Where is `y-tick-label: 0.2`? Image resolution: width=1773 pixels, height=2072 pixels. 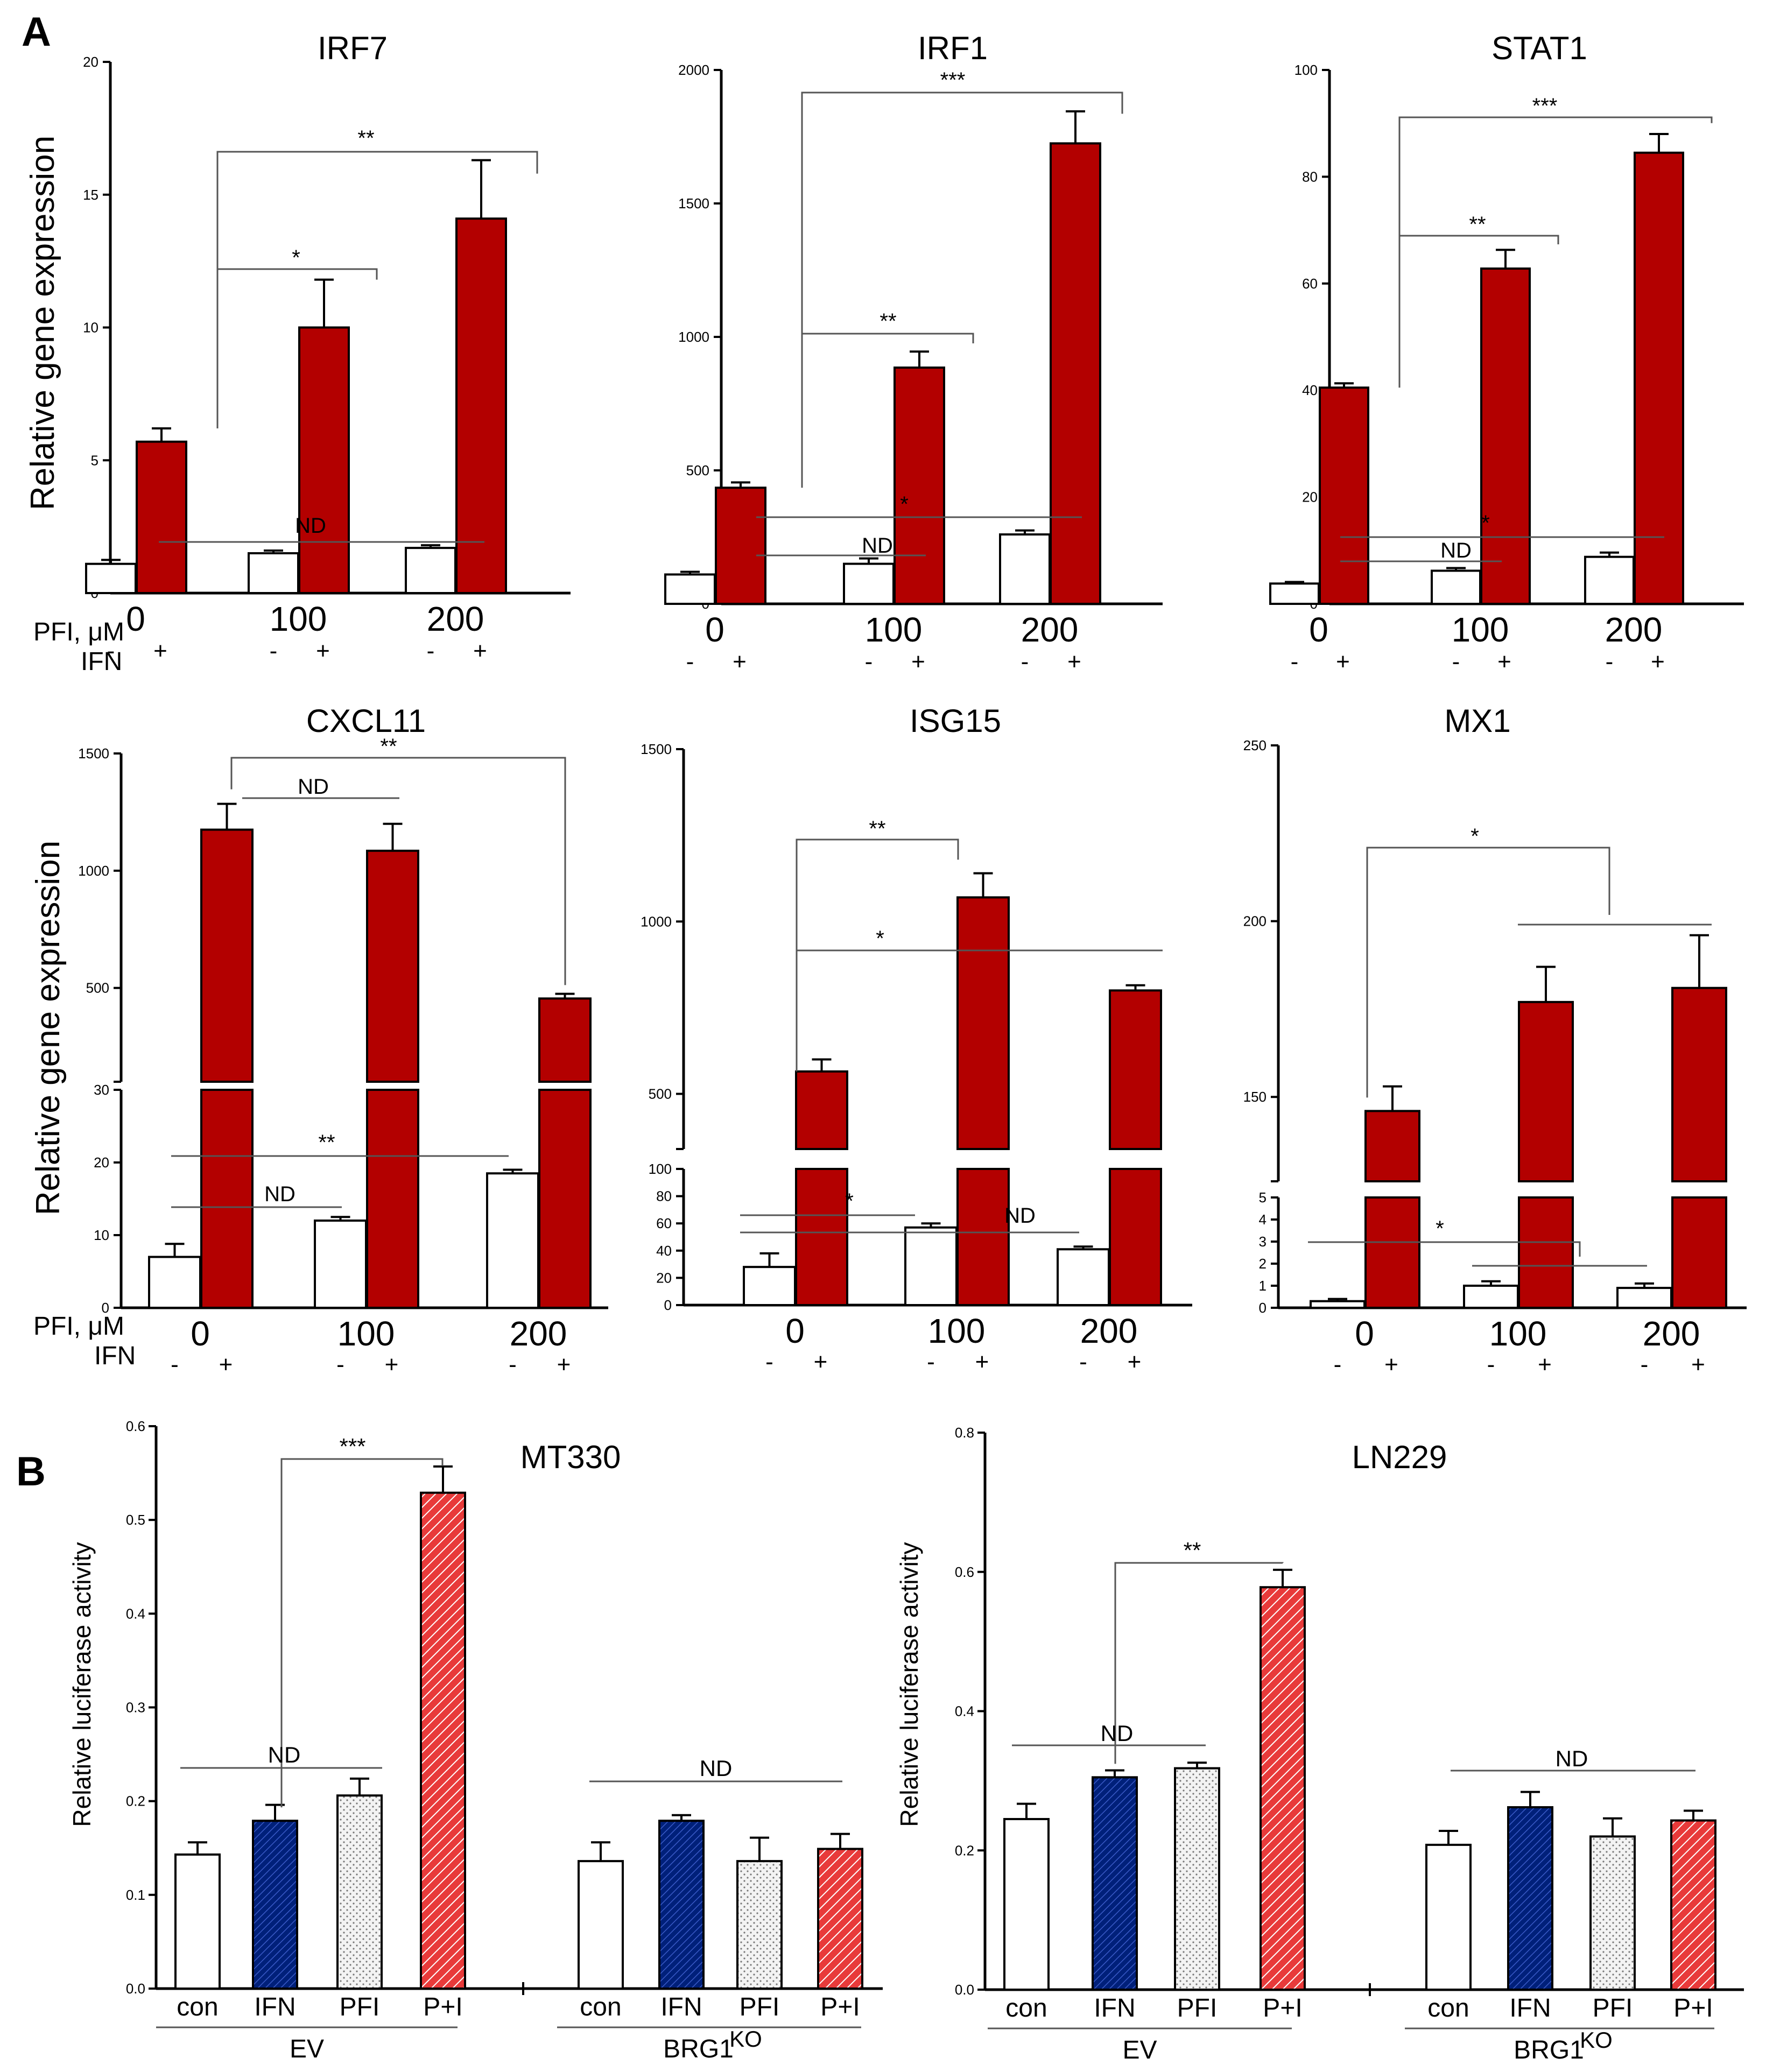
y-tick-label: 0.2 is located at coordinates (135, 1801).